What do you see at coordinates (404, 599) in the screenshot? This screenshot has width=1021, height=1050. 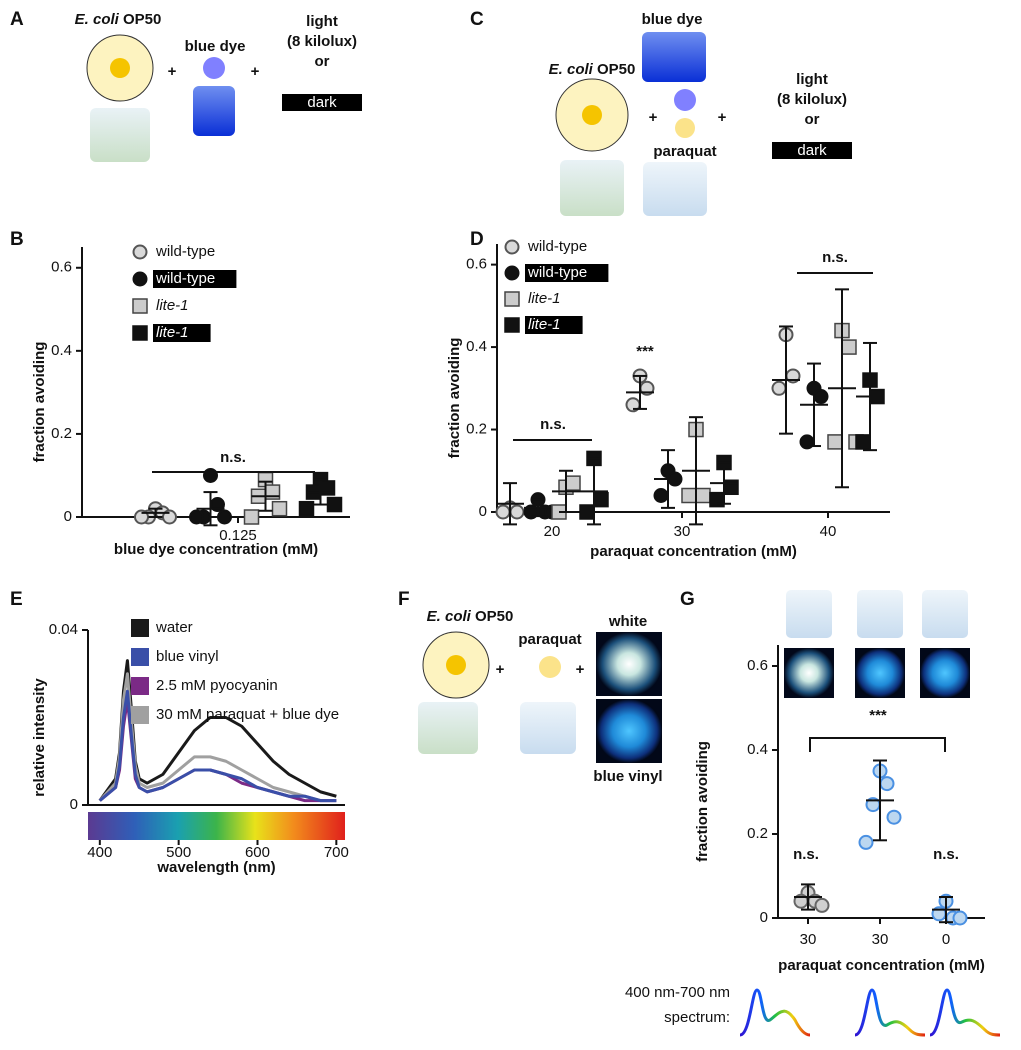 I see `panel-label: F` at bounding box center [404, 599].